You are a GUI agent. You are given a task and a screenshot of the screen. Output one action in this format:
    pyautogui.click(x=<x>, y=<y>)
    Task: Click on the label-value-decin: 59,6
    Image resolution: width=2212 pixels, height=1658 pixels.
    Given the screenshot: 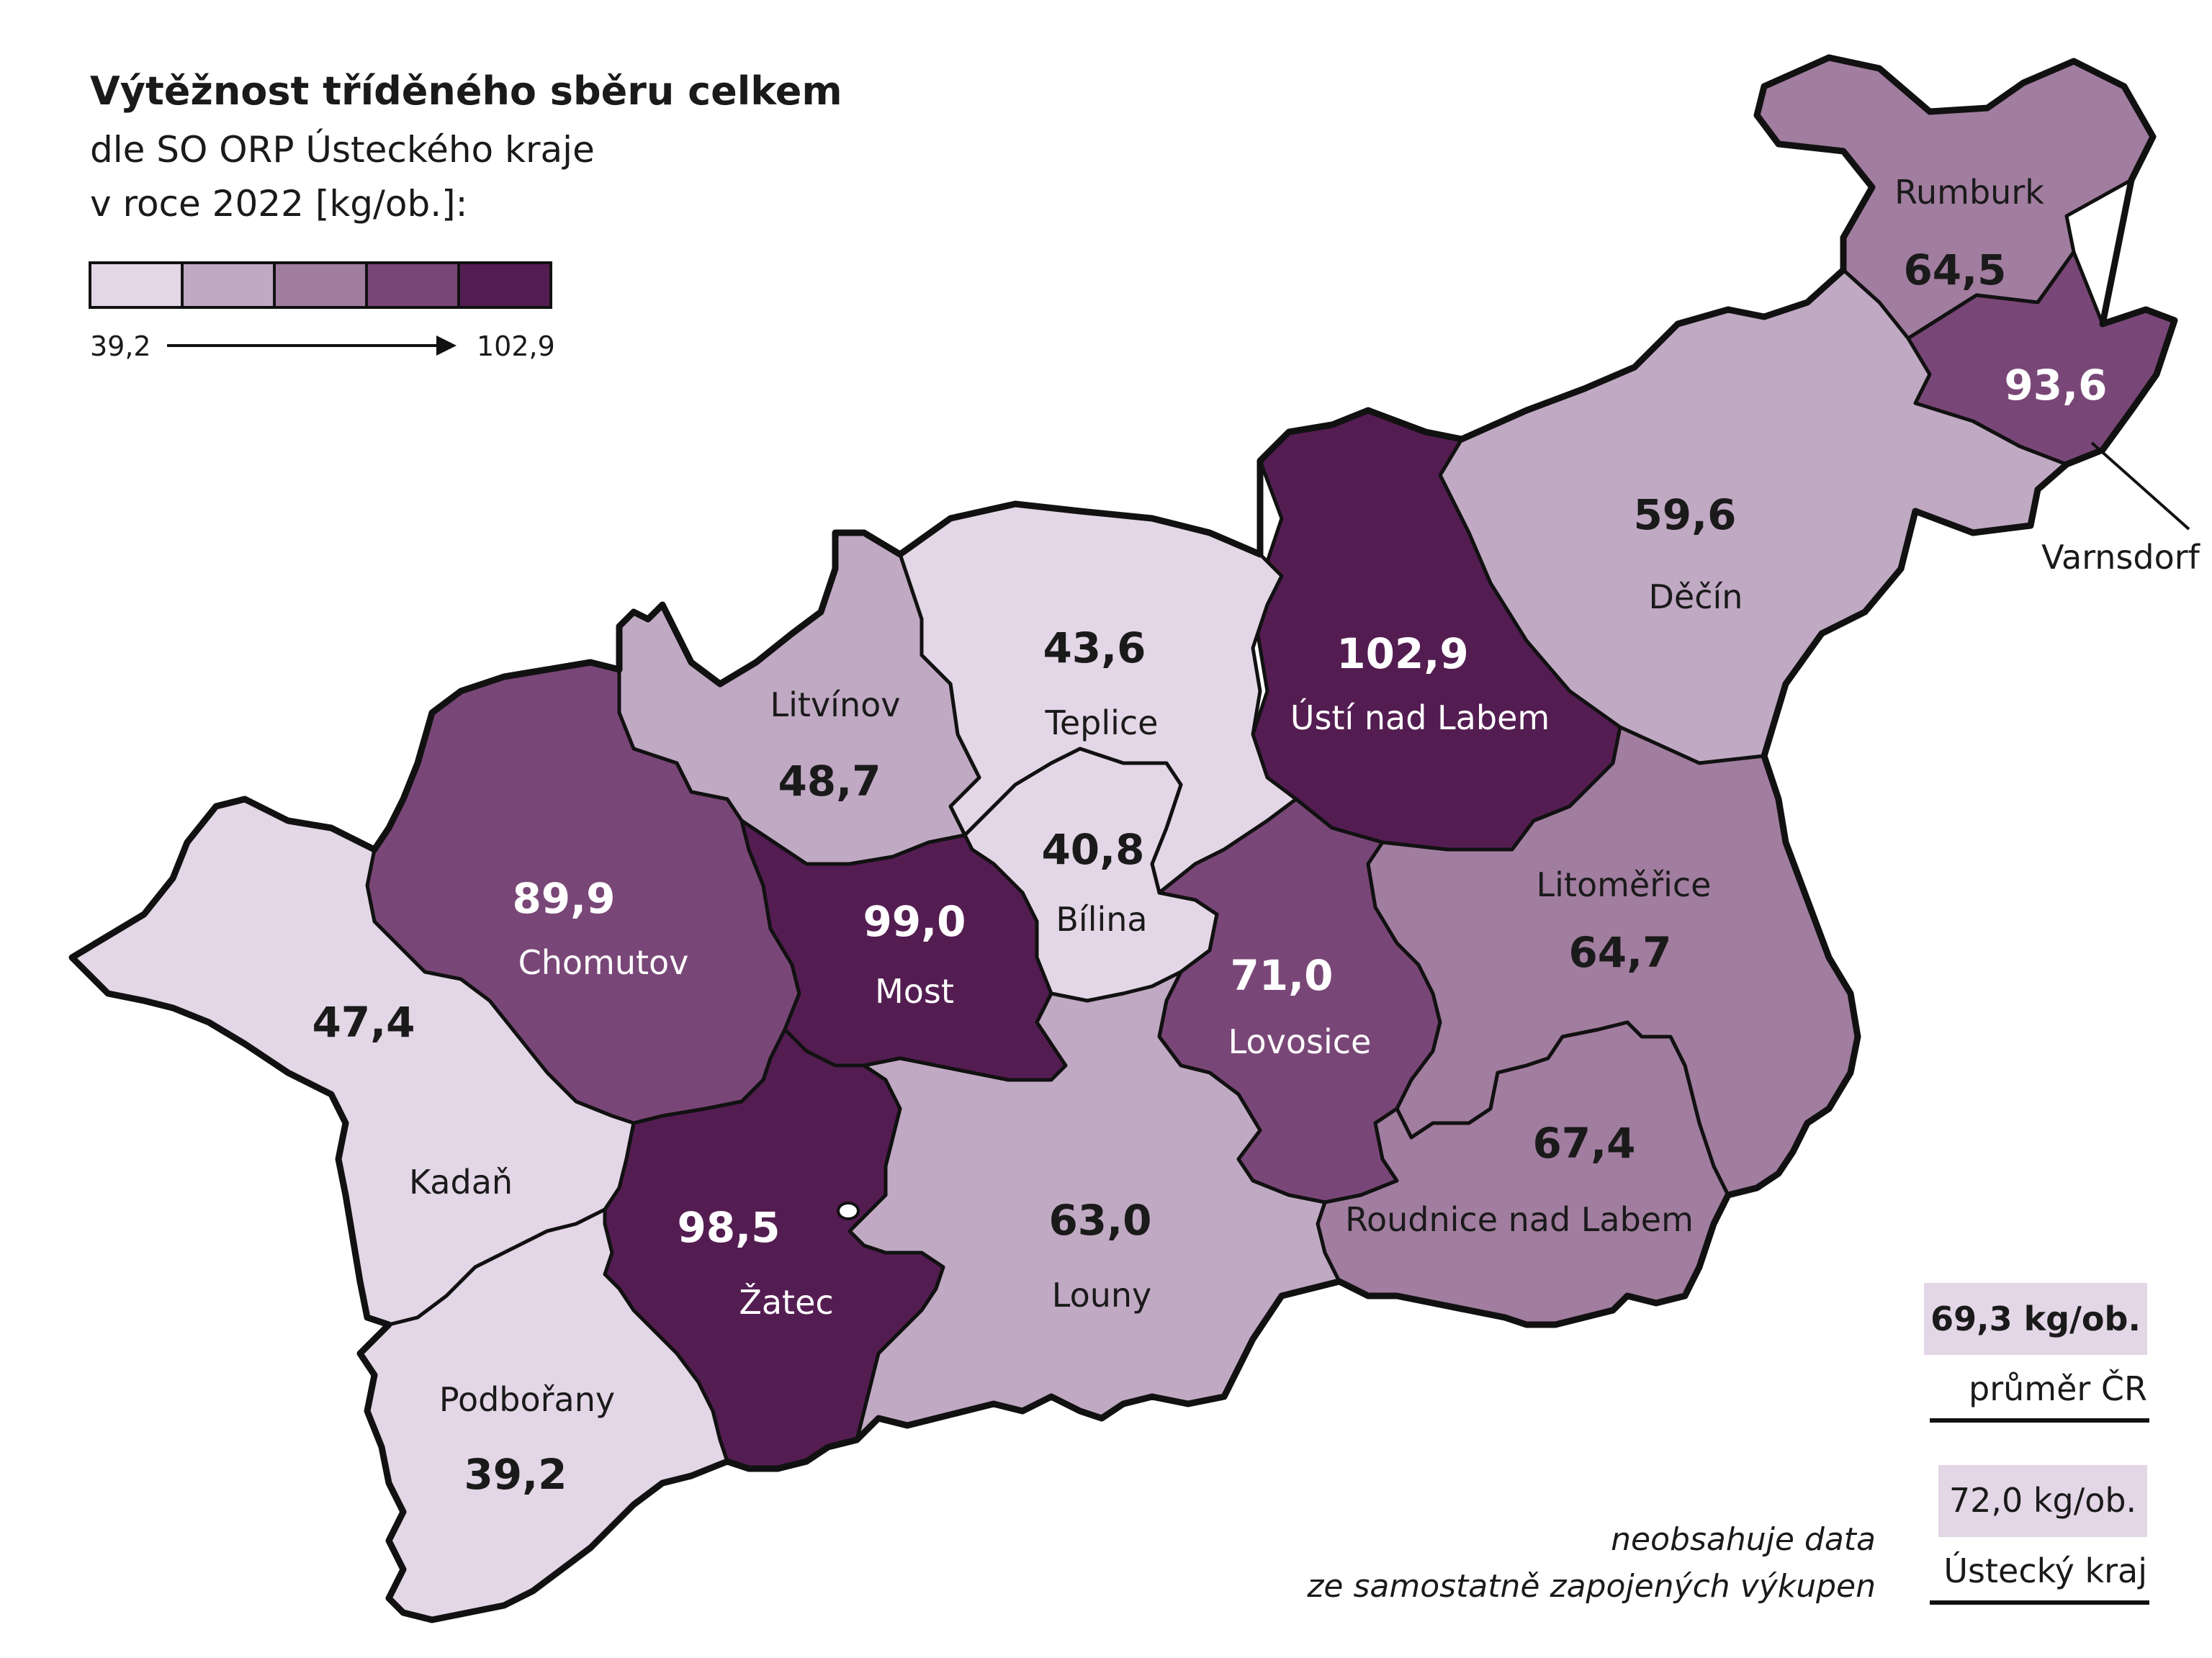 What is the action you would take?
    pyautogui.click(x=1685, y=514)
    